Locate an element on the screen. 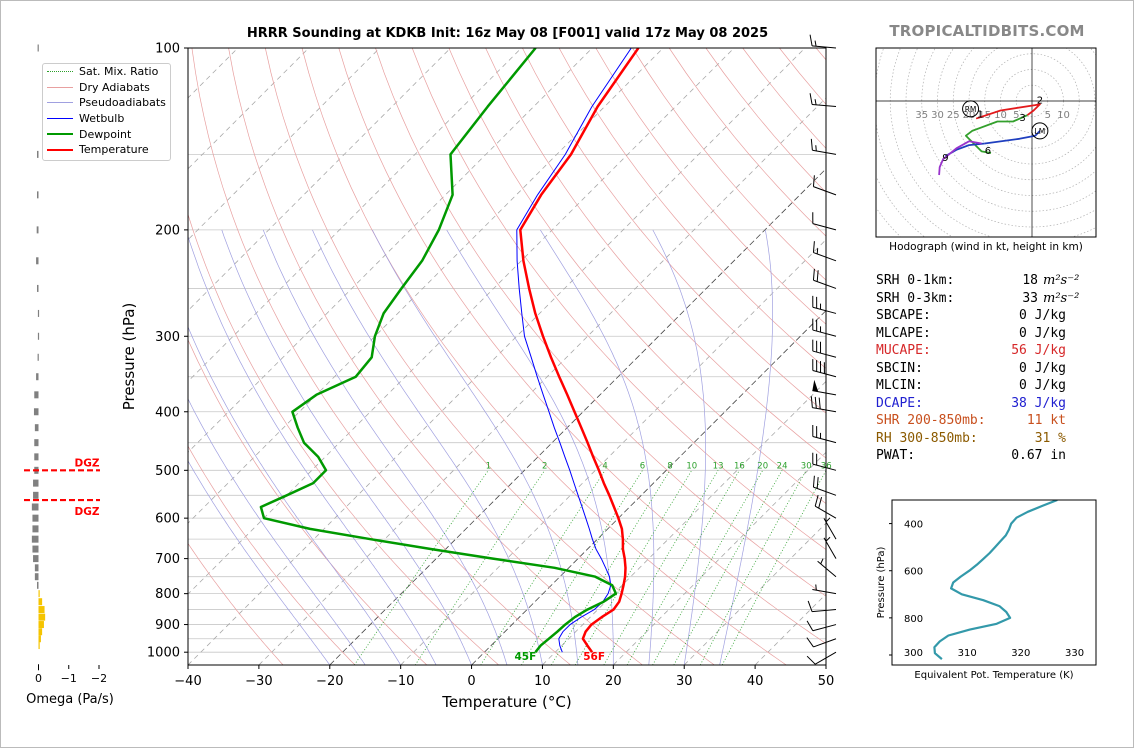 This screenshot has width=1134, height=748. thetae-plot-area is located at coordinates (995, 580).